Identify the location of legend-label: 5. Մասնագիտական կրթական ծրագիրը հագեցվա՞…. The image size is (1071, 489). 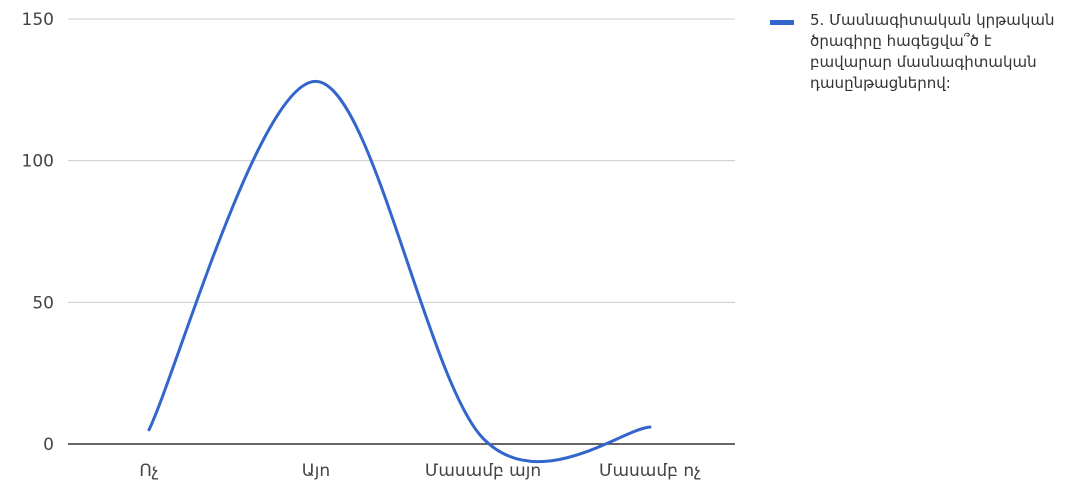
(932, 51).